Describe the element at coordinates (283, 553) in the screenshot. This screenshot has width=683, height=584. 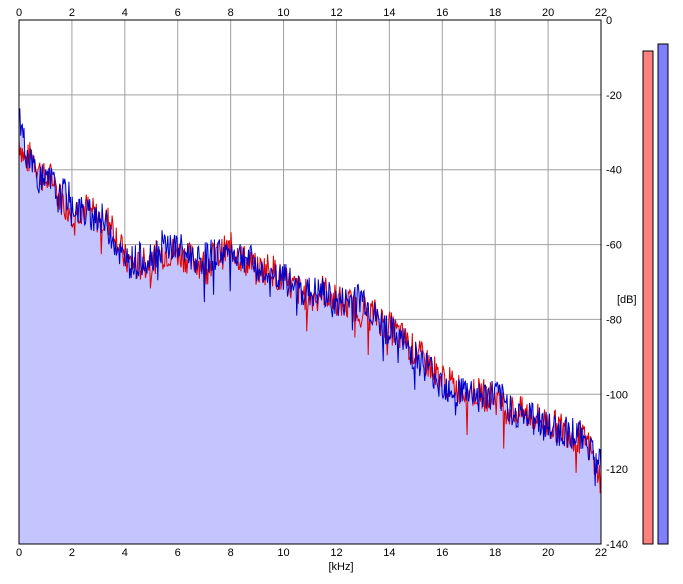
I see `x-tick-label-bottom: 10` at that location.